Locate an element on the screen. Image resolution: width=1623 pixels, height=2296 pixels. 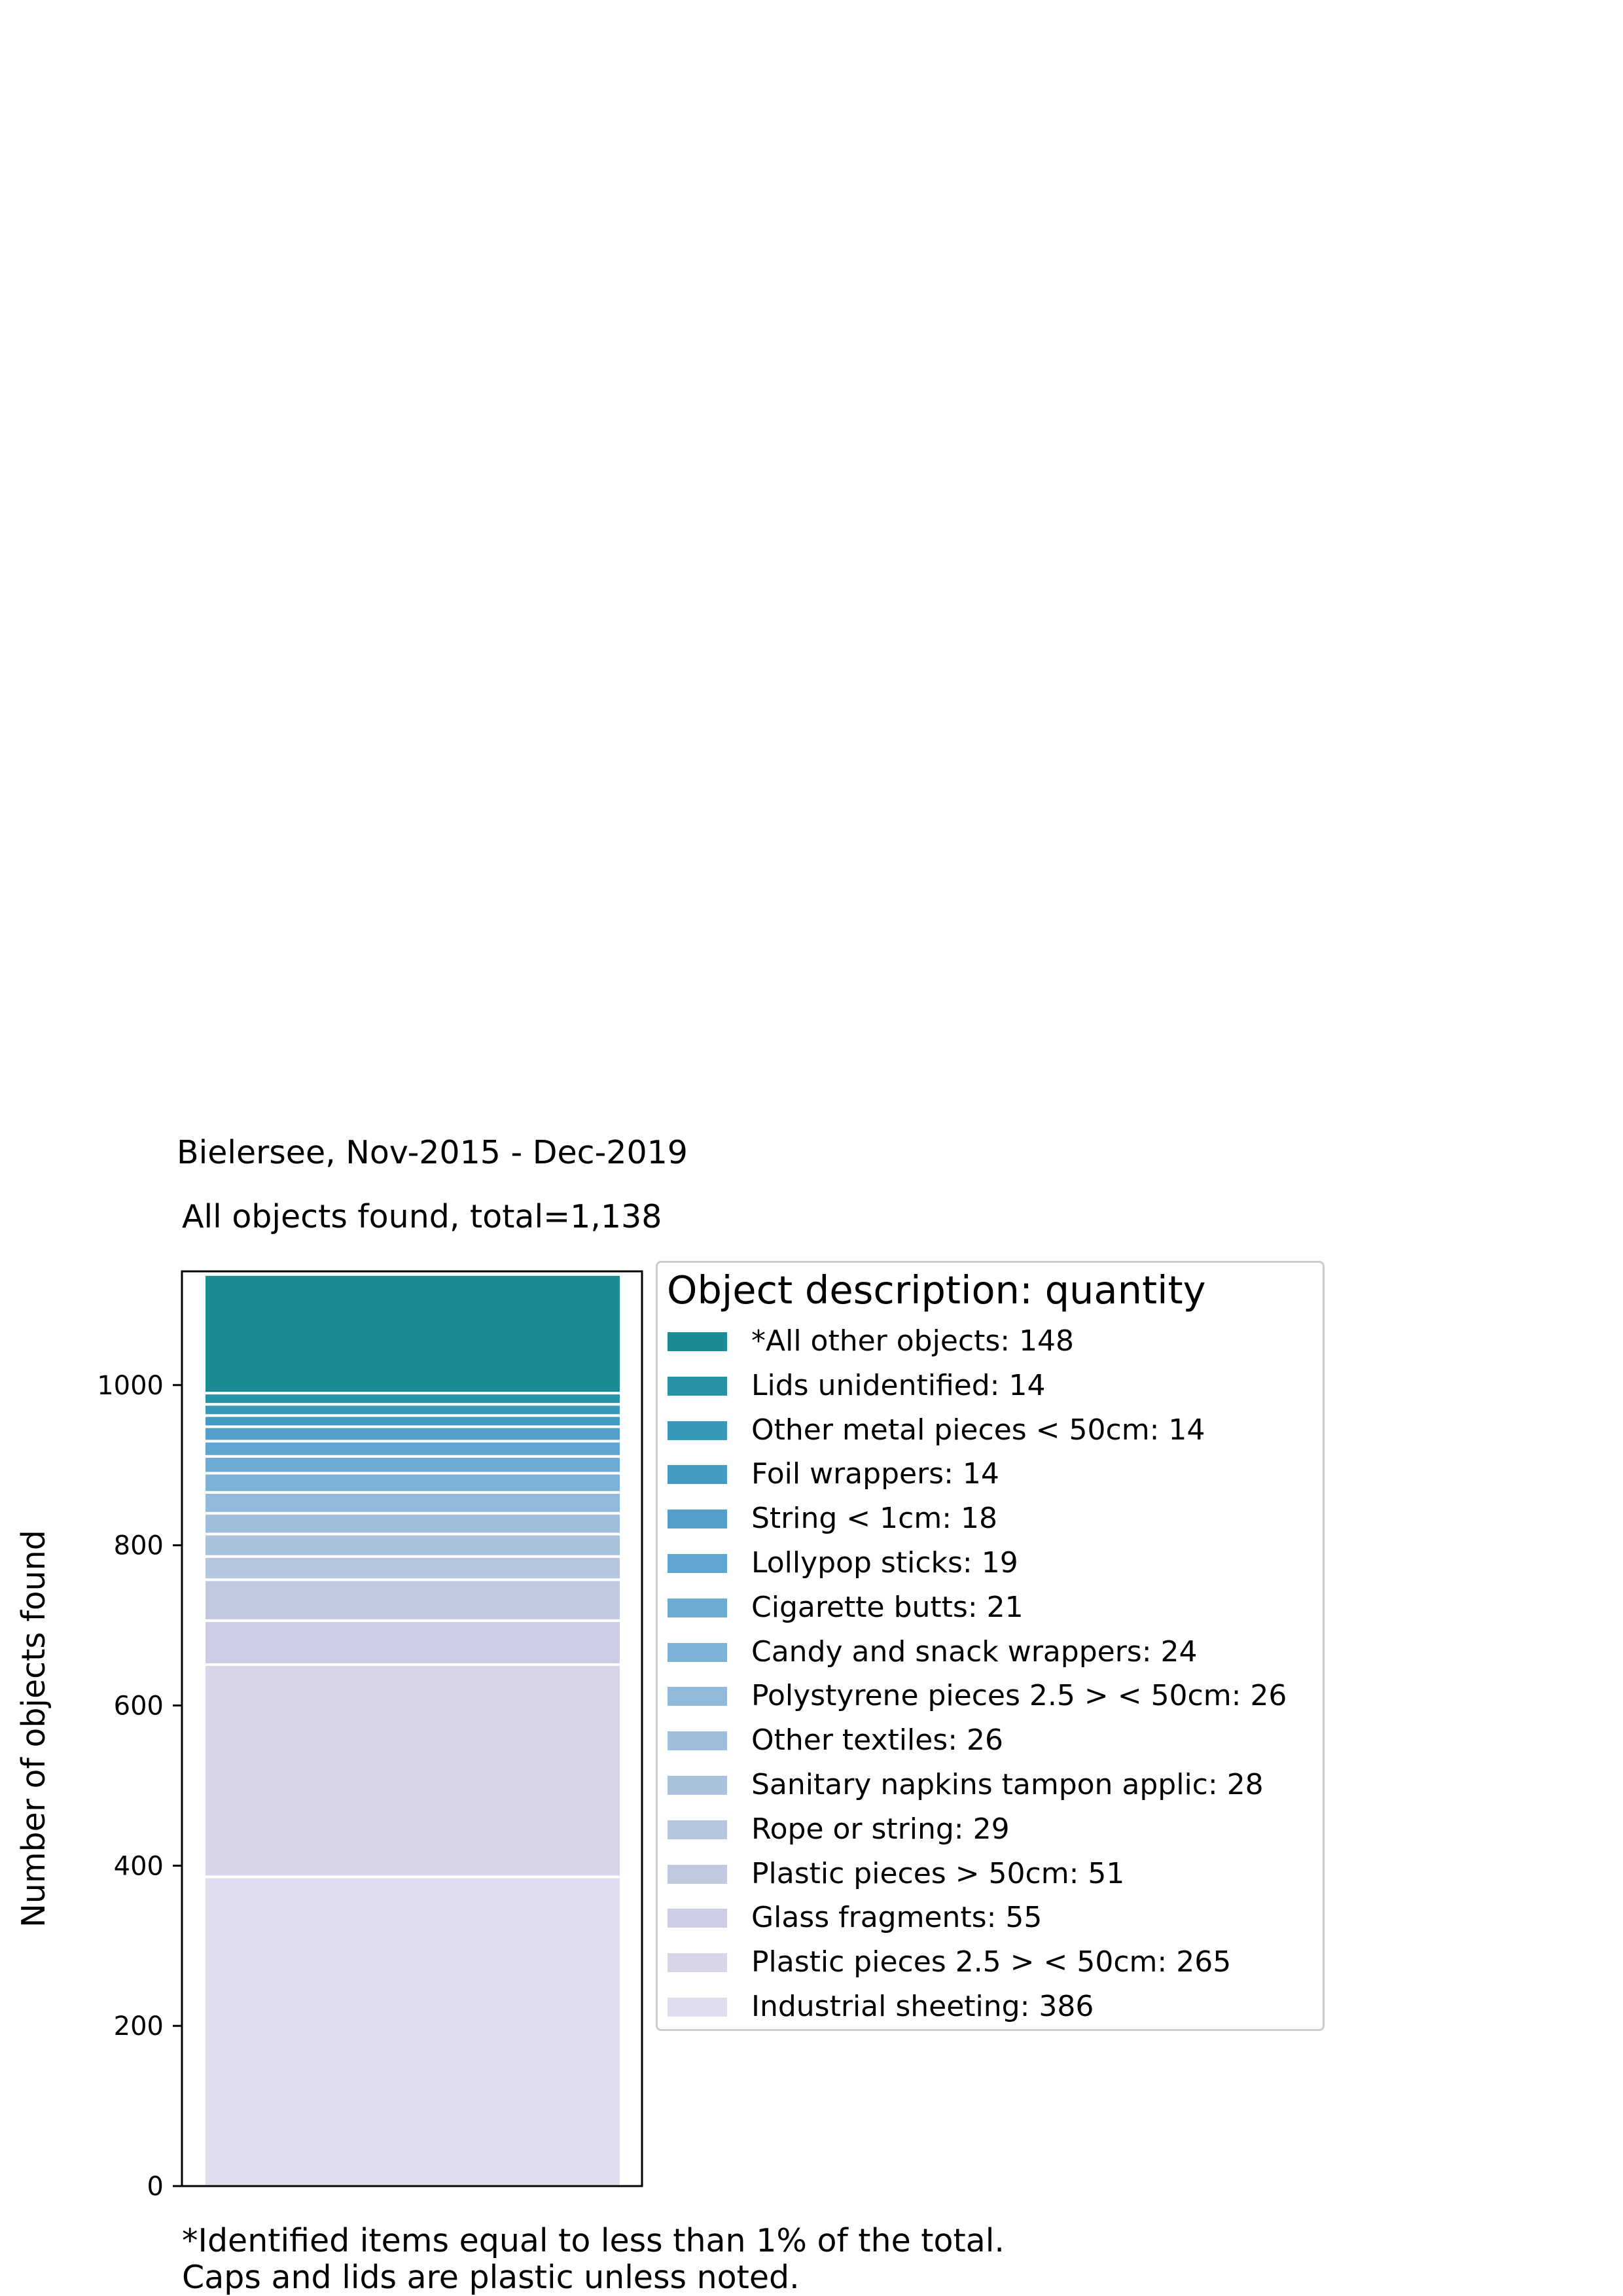
legend-label: Candy and snack wrappers: 24 is located at coordinates (974, 1651).